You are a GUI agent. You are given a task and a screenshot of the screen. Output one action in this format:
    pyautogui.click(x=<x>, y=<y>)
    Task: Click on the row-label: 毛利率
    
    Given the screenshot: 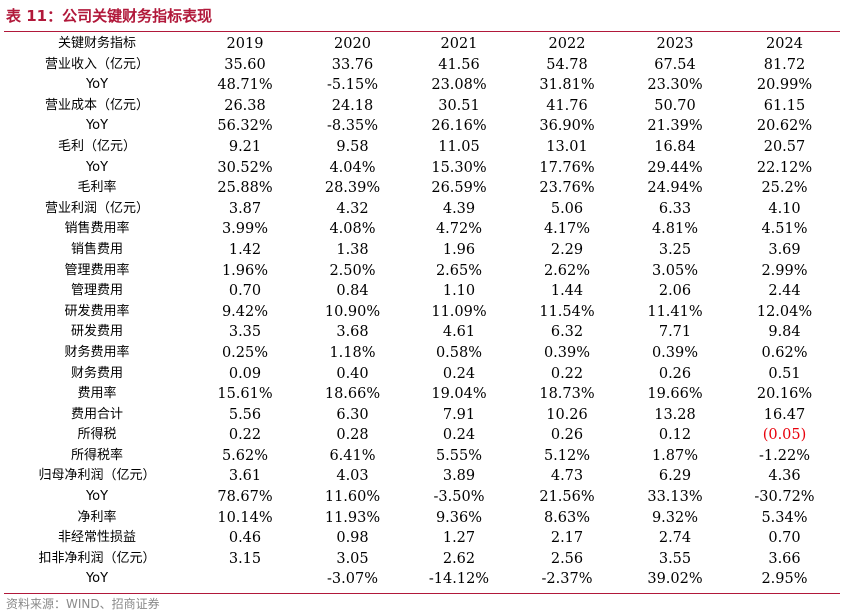 What is the action you would take?
    pyautogui.click(x=97, y=188)
    